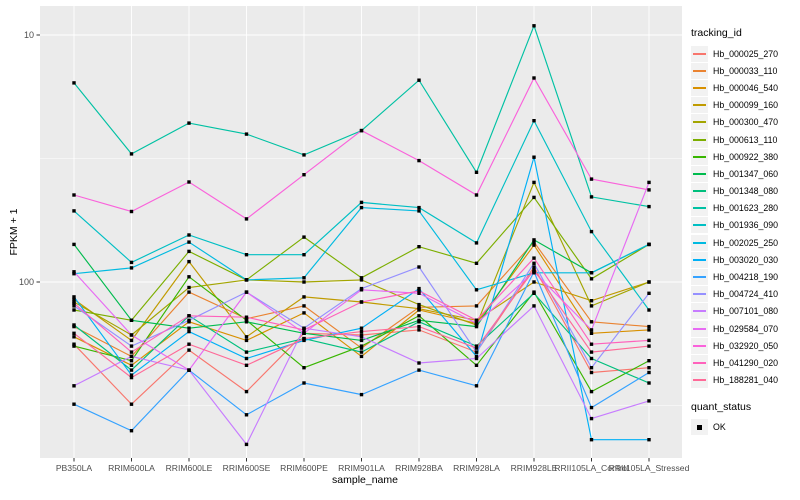 The image size is (800, 500). I want to click on x-tick-label: RRIM928BA, so click(419, 468).